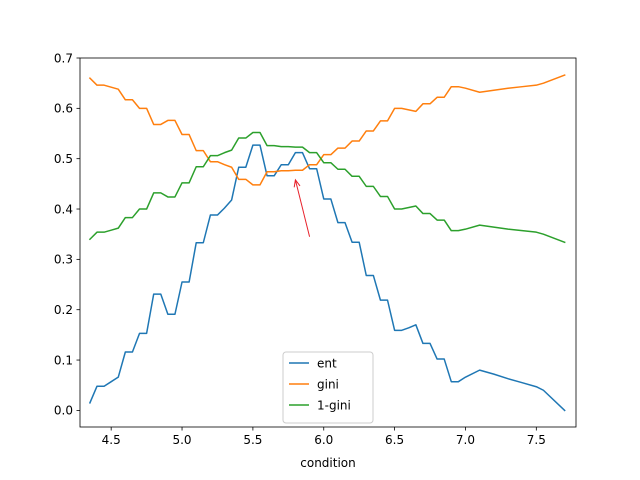 The image size is (640, 480). What do you see at coordinates (111, 440) in the screenshot?
I see `x-tick-label: 4.5` at bounding box center [111, 440].